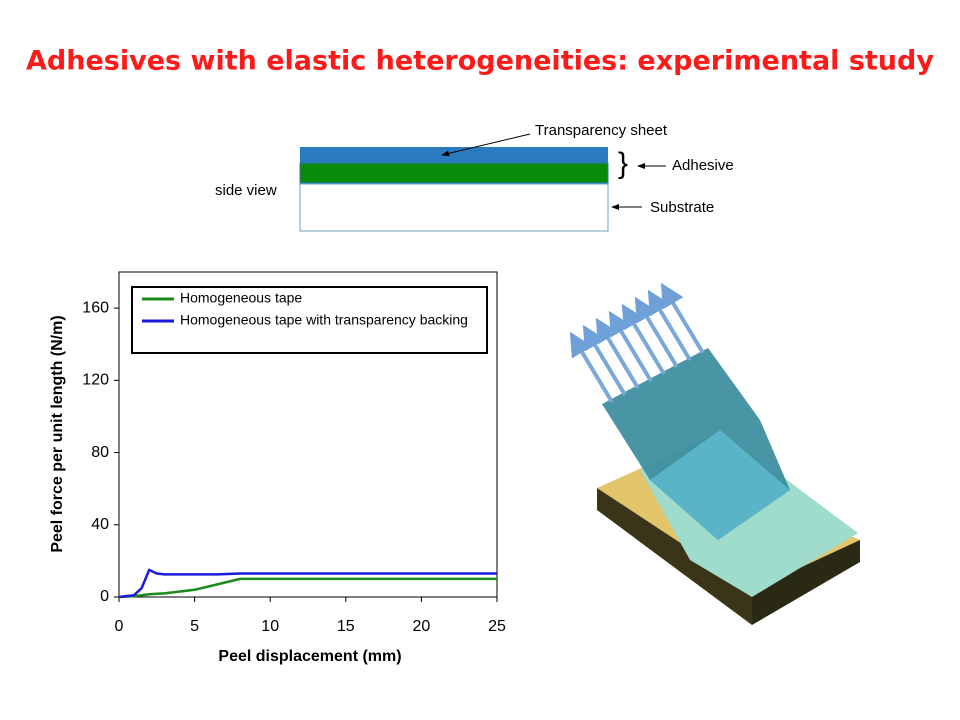  Describe the element at coordinates (454, 207) in the screenshot. I see `substrate-layer` at that location.